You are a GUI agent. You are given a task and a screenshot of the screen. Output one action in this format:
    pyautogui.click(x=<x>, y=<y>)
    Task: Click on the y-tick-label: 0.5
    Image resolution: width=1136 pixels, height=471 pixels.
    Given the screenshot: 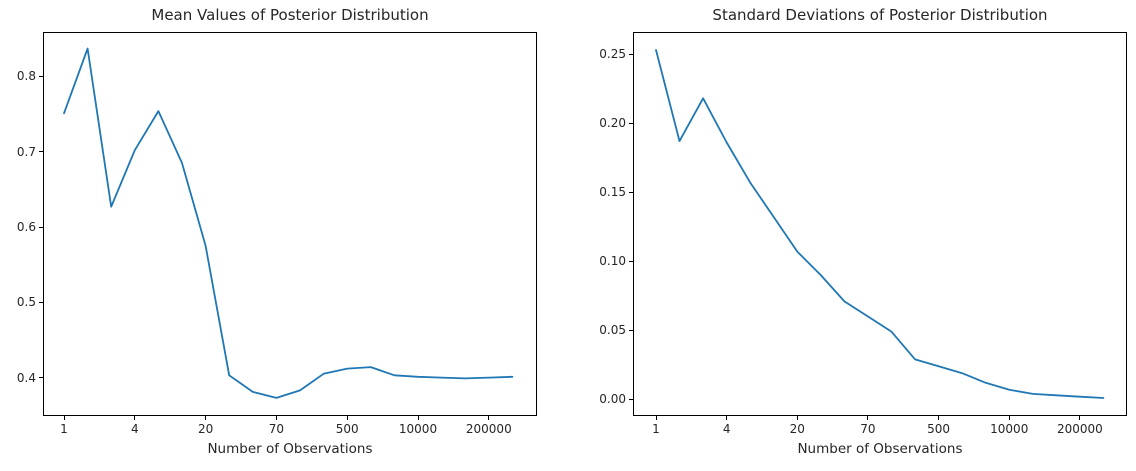 What is the action you would take?
    pyautogui.click(x=26, y=302)
    